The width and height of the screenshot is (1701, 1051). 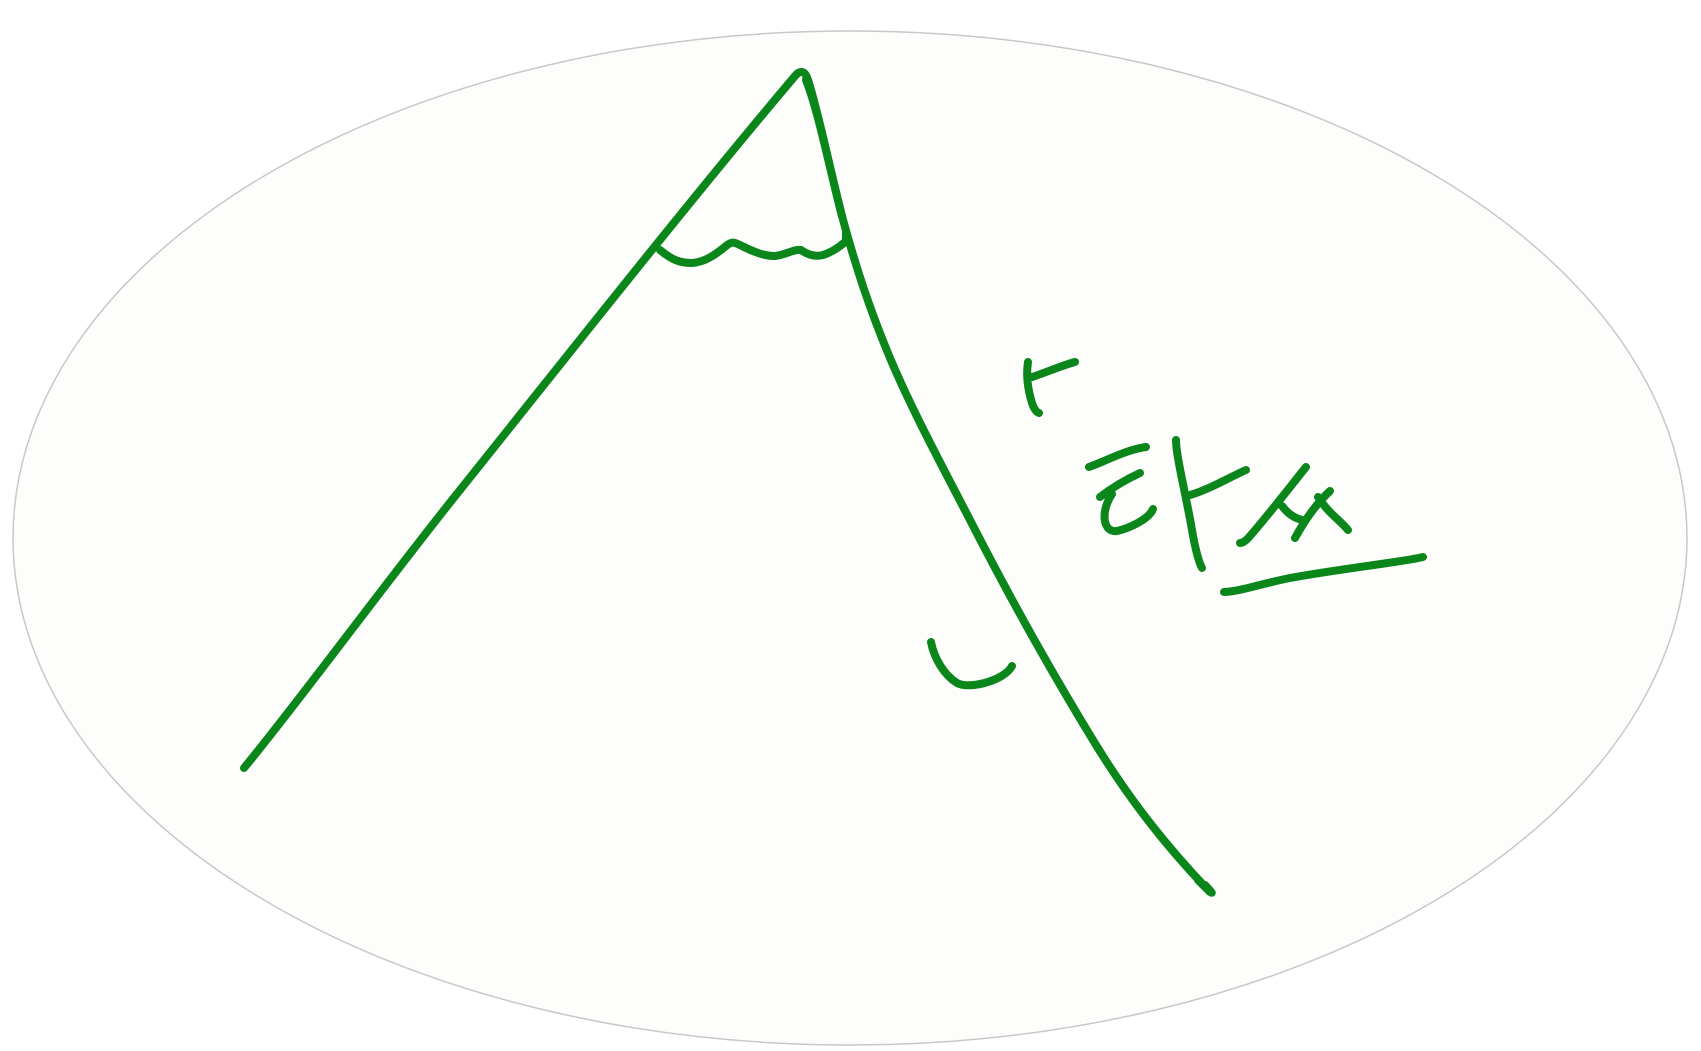 I want to click on glyph-lower-curve, so click(x=971, y=664).